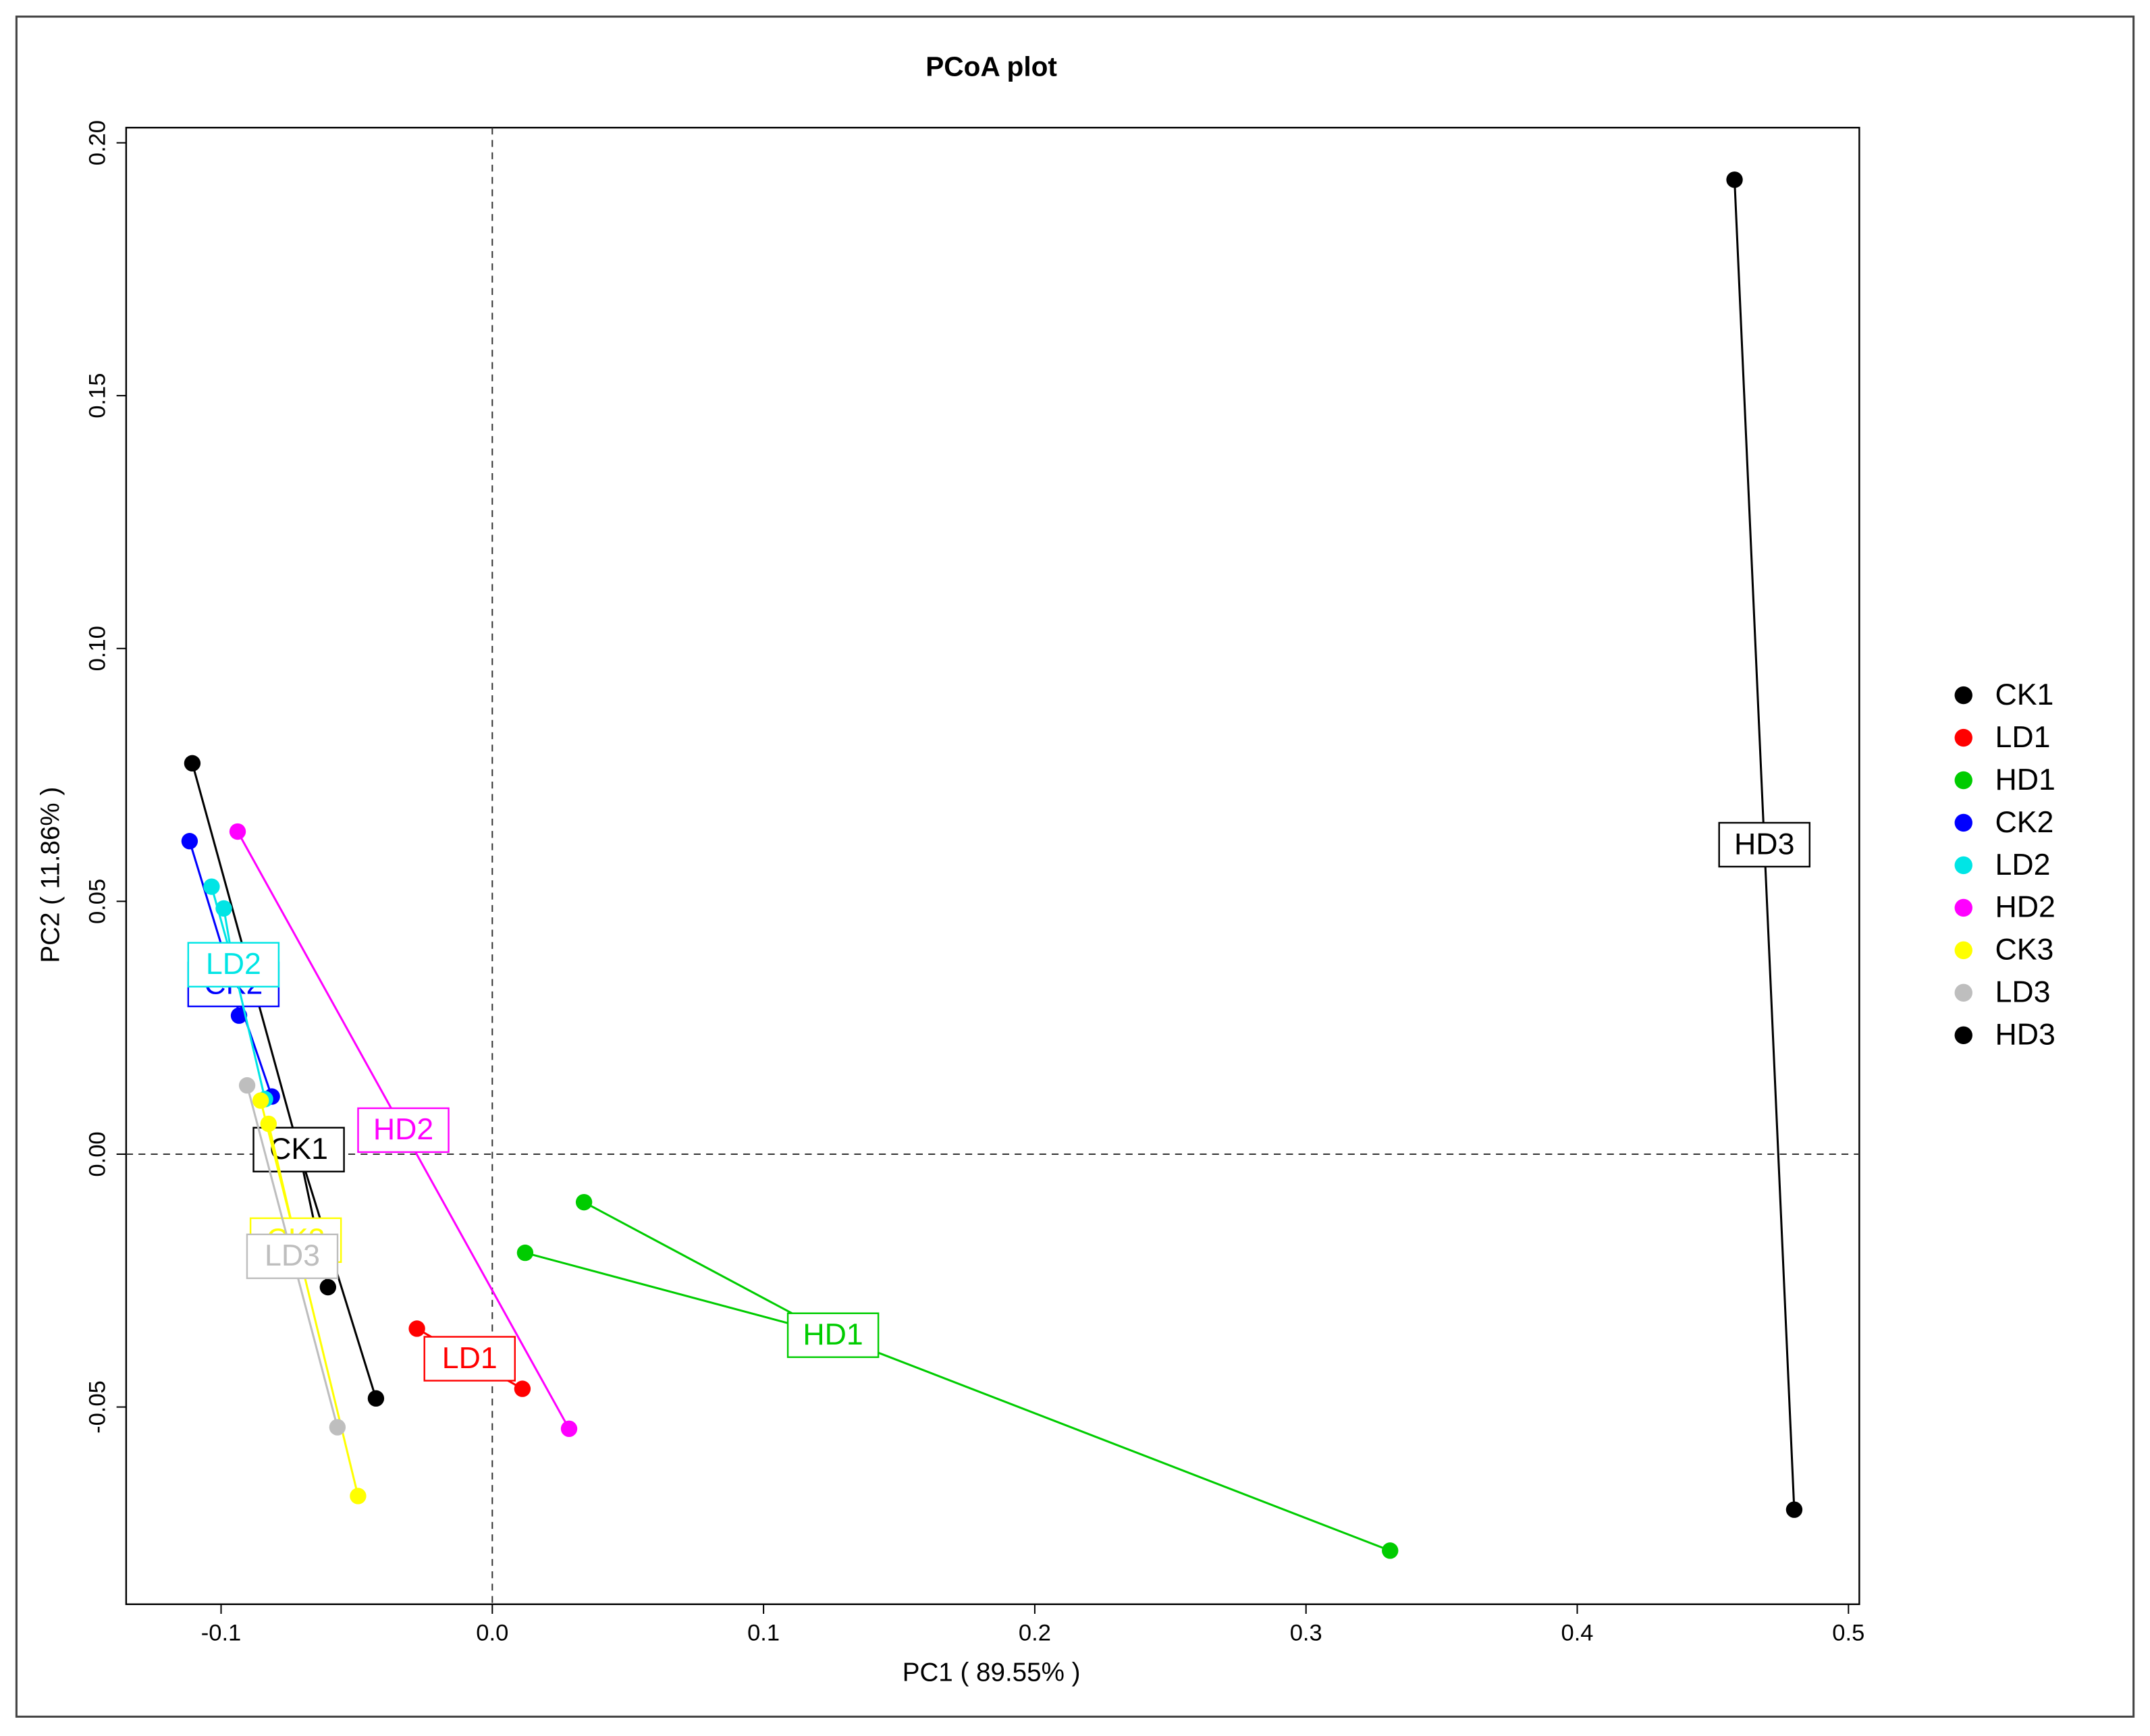 Image resolution: width=2150 pixels, height=1736 pixels. I want to click on y-tick-label: 0.20, so click(97, 143).